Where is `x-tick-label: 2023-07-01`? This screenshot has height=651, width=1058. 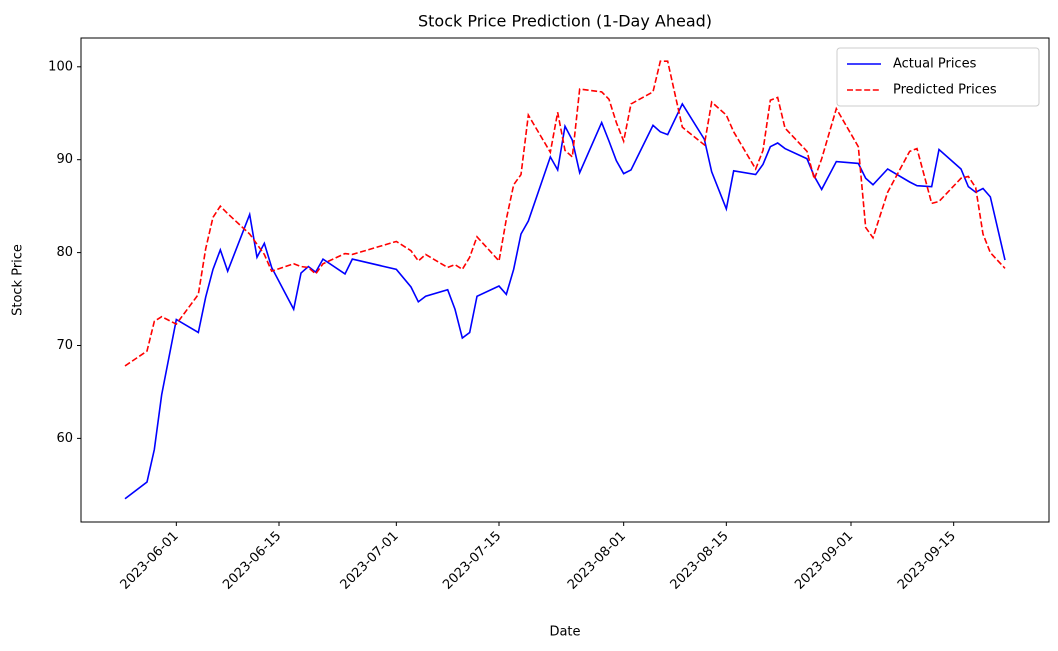
x-tick-label: 2023-07-01 is located at coordinates (370, 561).